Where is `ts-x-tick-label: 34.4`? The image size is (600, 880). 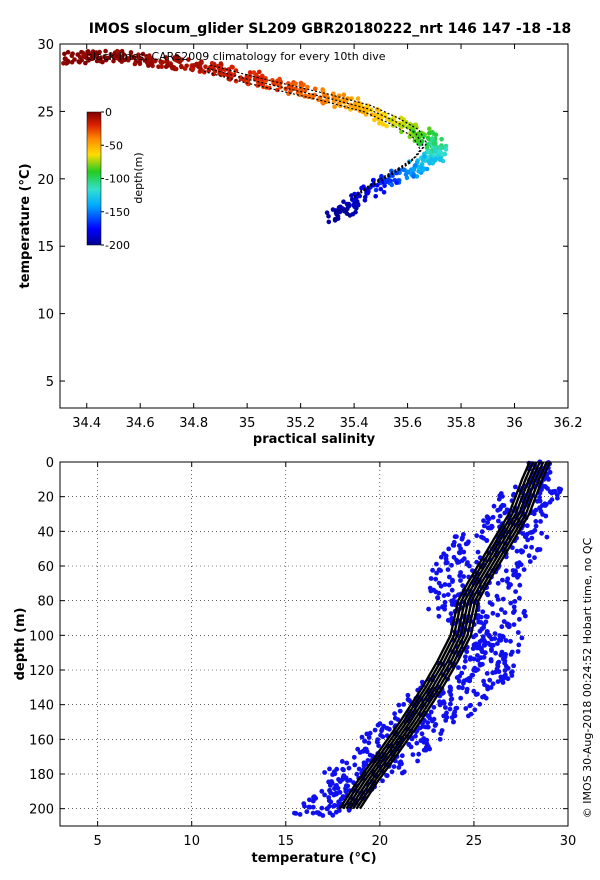 ts-x-tick-label: 34.4 is located at coordinates (86, 423).